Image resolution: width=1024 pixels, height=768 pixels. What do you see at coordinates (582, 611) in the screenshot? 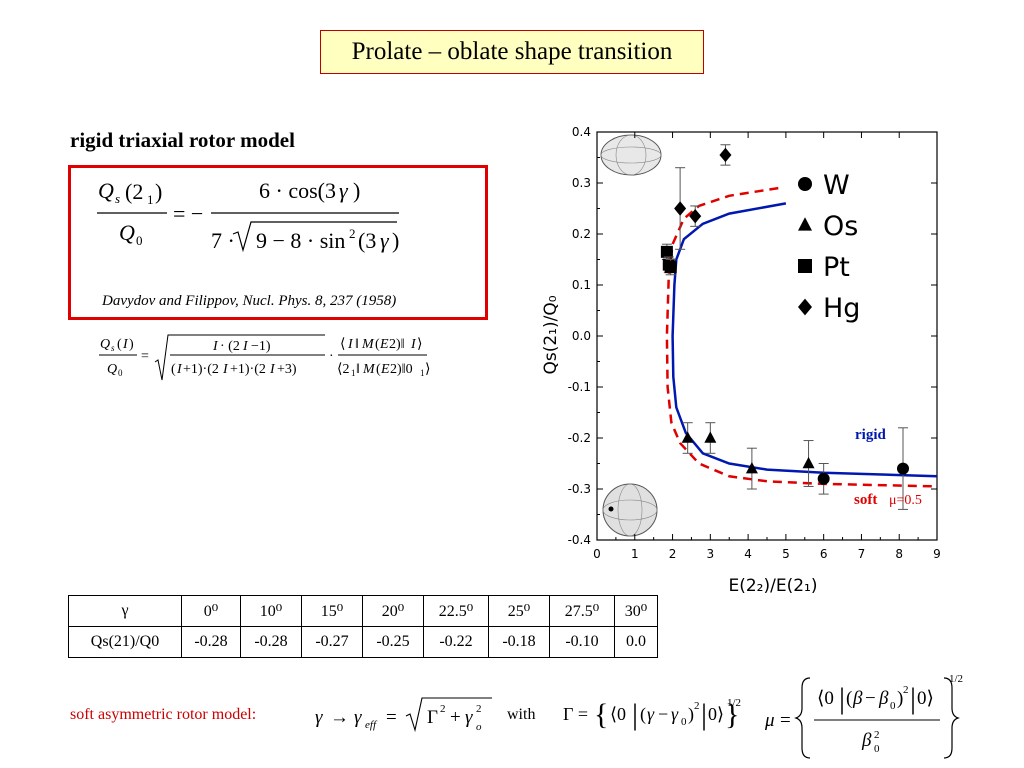
I see `table-cell: 27.5⁰` at bounding box center [582, 611].